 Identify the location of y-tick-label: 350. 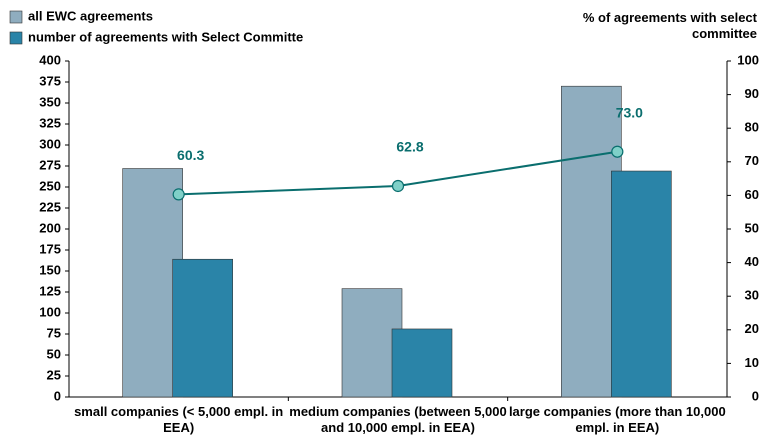
(50, 101).